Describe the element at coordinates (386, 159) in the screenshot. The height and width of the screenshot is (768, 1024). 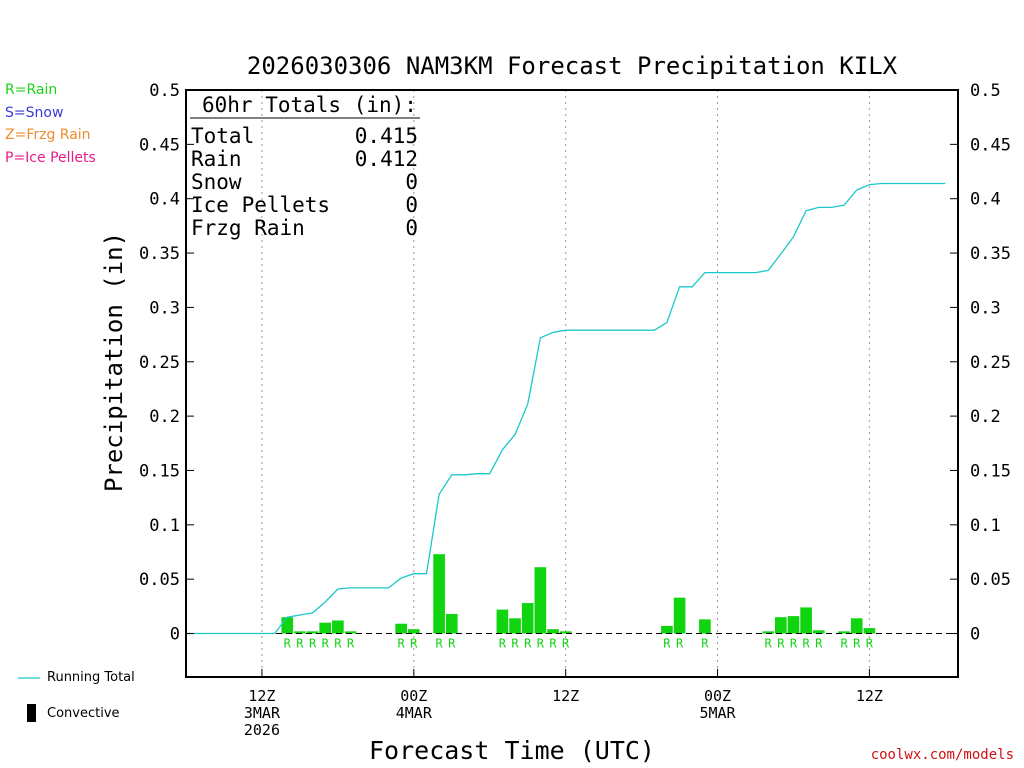
I see `totals-row-value: 0.412` at that location.